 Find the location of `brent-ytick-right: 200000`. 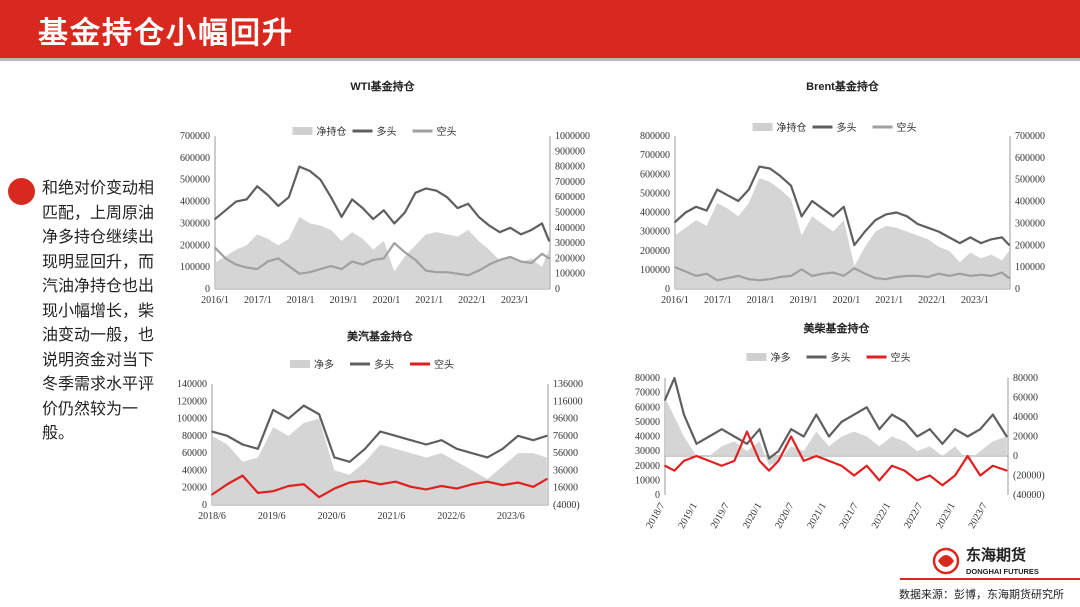

brent-ytick-right: 200000 is located at coordinates (1030, 245).